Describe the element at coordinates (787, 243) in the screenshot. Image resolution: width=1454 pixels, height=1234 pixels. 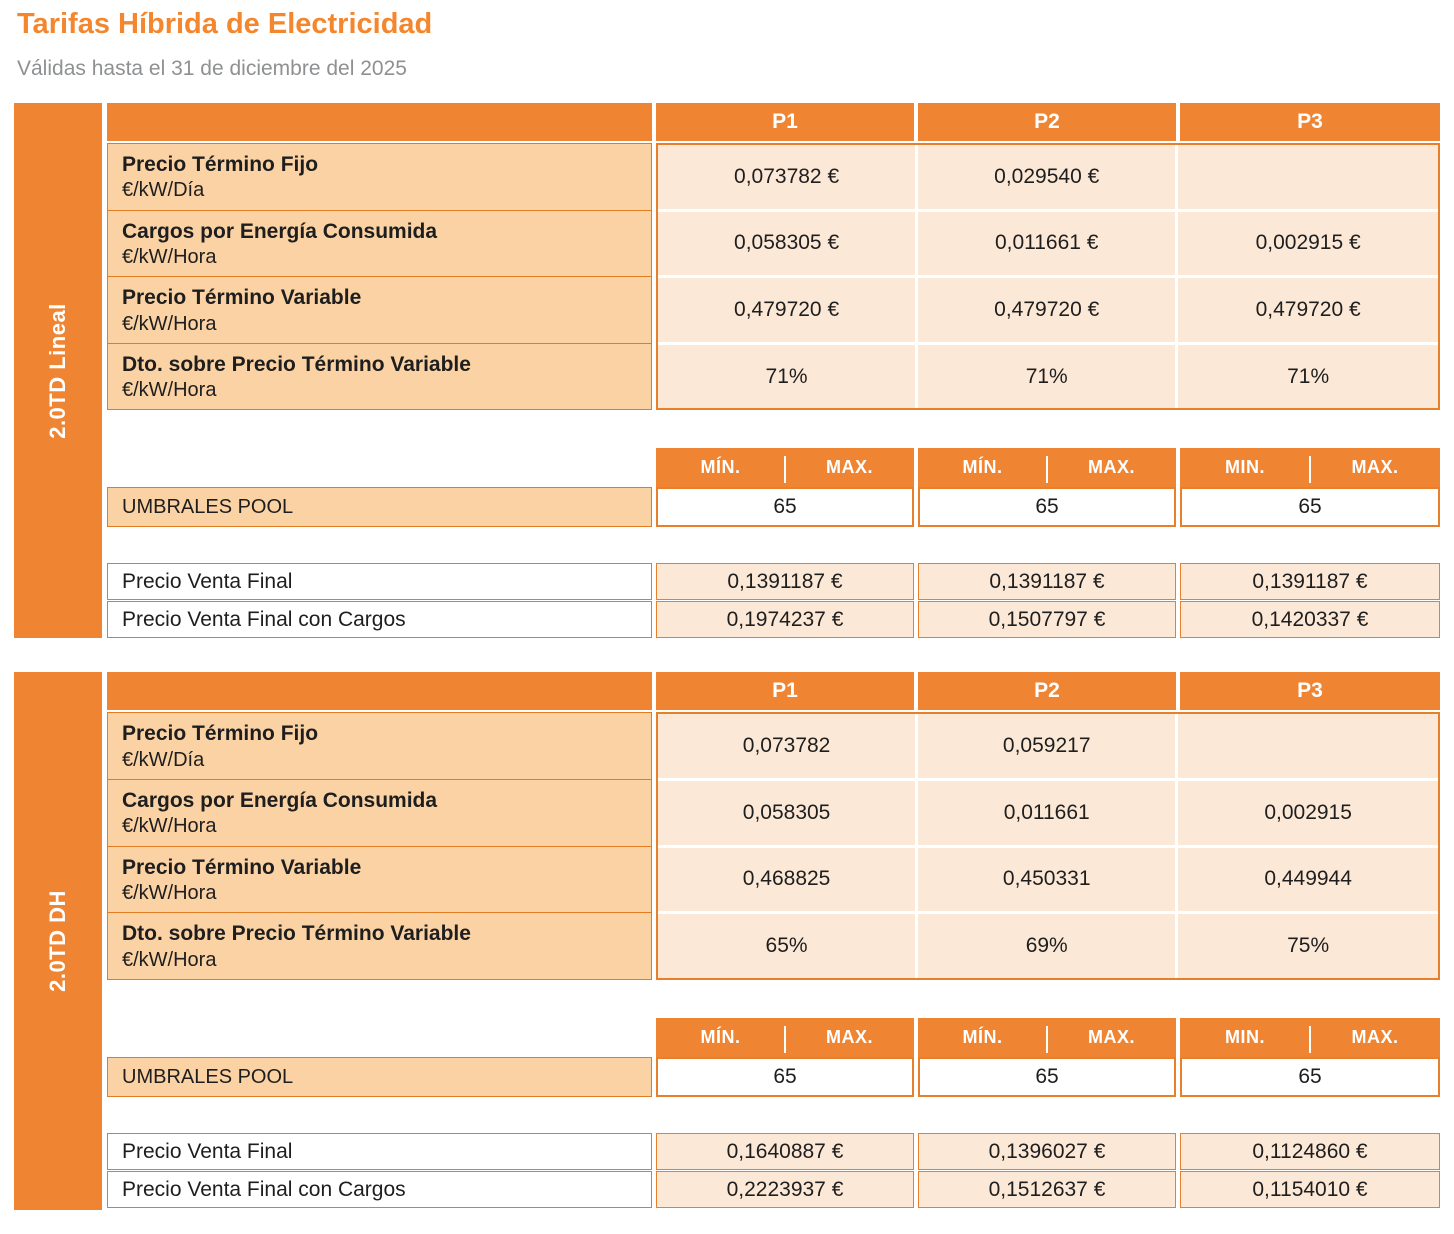
I see `value-cell: 0,058305 €` at that location.